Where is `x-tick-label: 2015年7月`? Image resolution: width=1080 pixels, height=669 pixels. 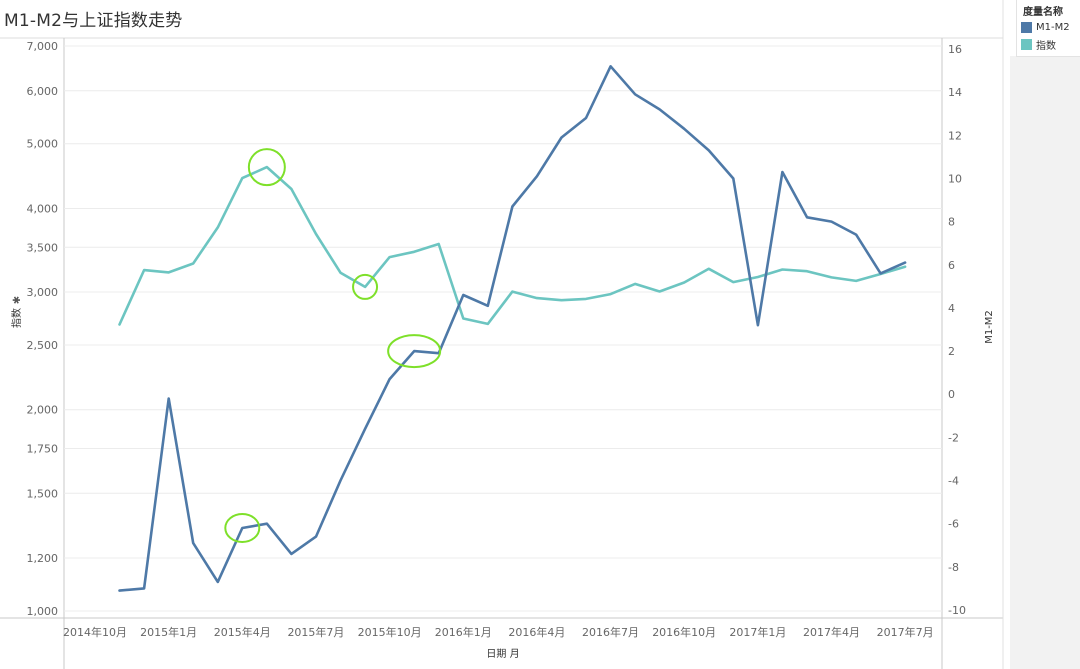 x-tick-label: 2015年7月 is located at coordinates (315, 632).